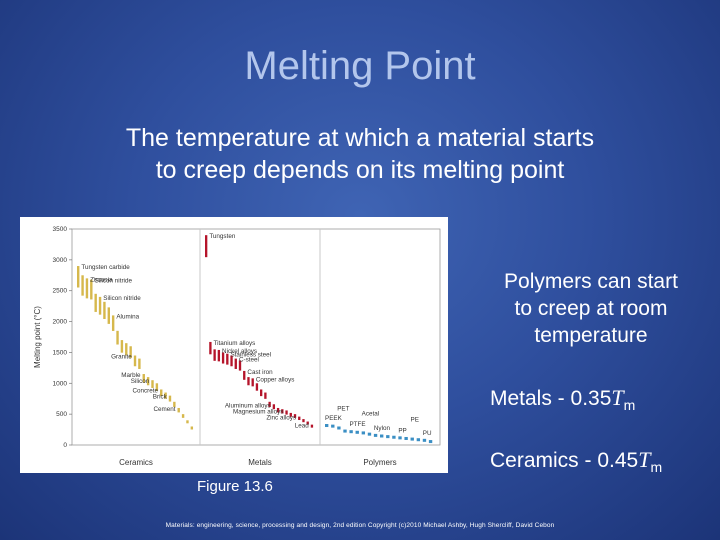 The image size is (720, 540). What do you see at coordinates (222, 236) in the screenshot?
I see `bar-label: Tungsten` at bounding box center [222, 236].